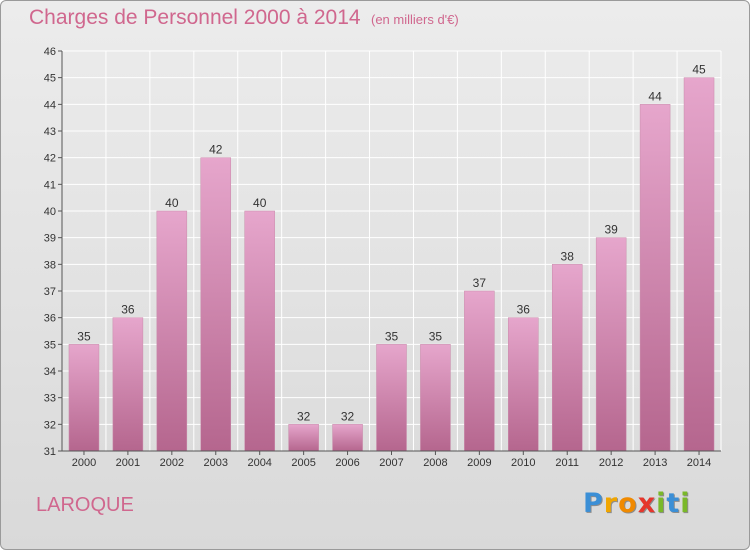  What do you see at coordinates (216, 304) in the screenshot?
I see `bar-2003` at bounding box center [216, 304].